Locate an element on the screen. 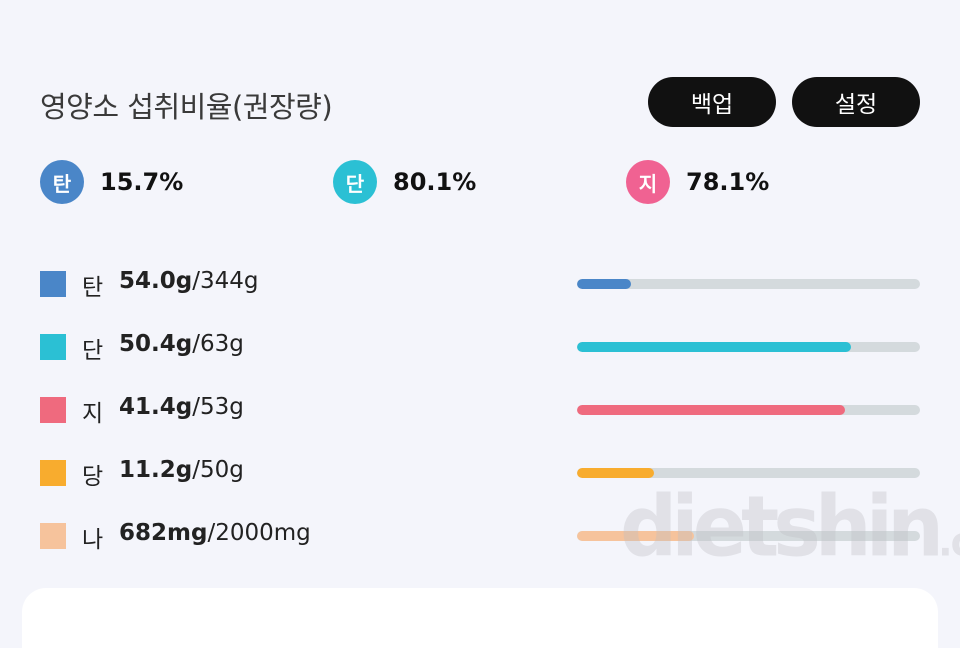 The image size is (960, 648). fat-swatch is located at coordinates (53, 410).